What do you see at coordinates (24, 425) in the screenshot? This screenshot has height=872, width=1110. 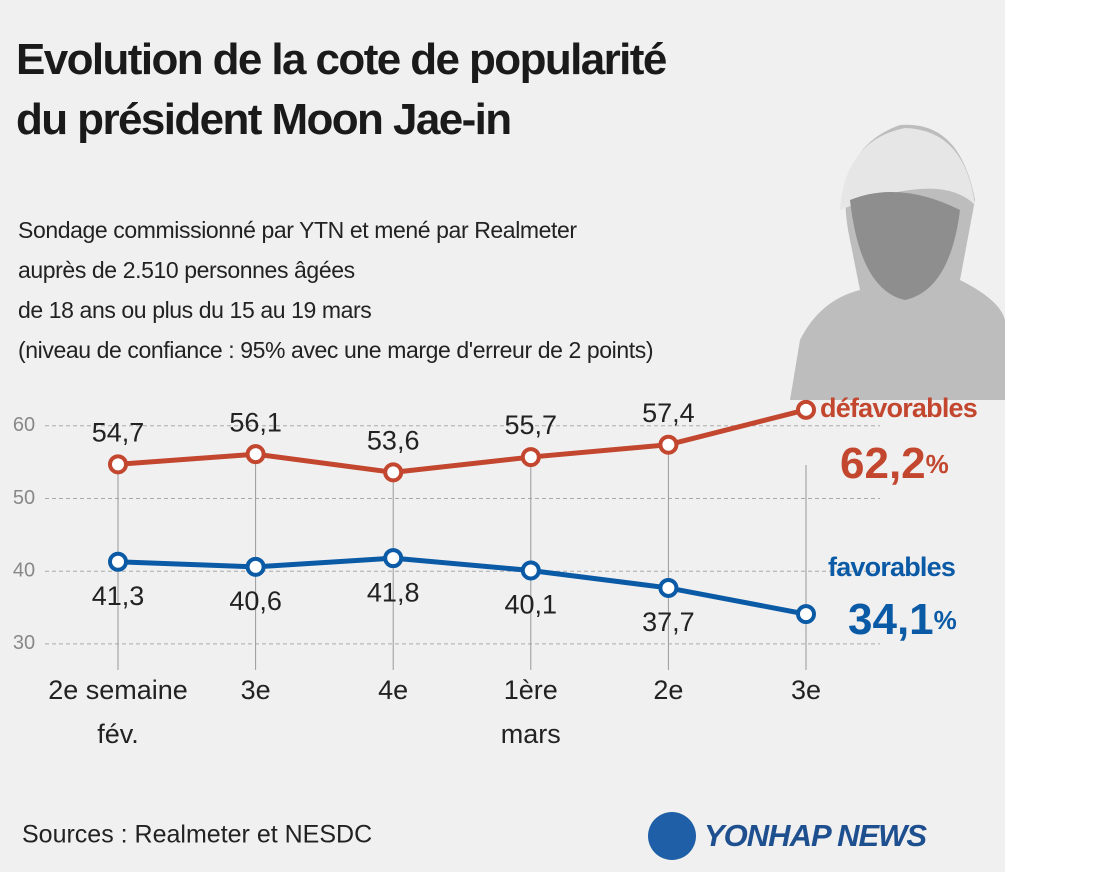 I see `y-tick-label: 60` at bounding box center [24, 425].